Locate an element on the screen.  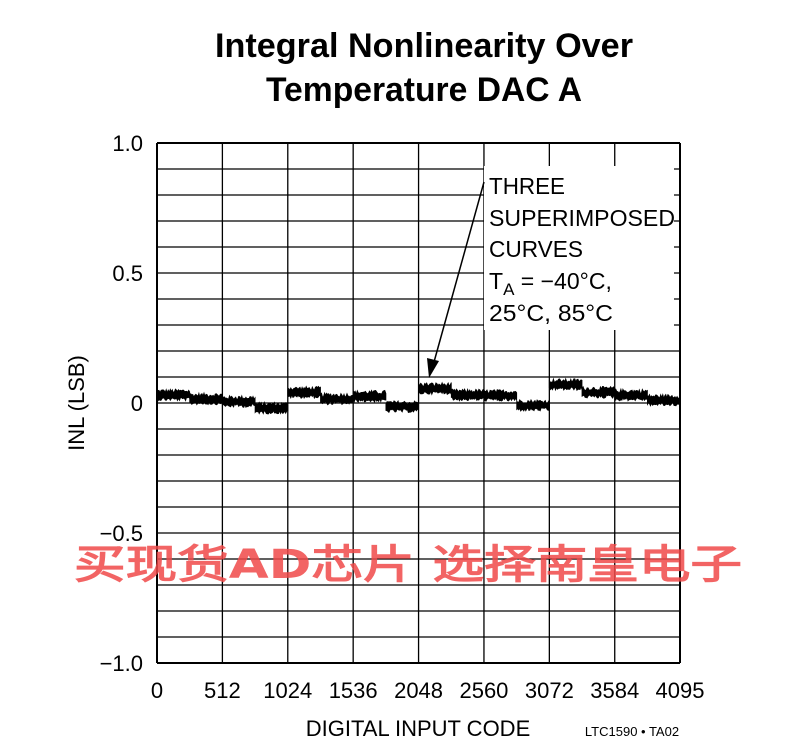
x-axis-label: DIGITAL INPUT CODE is located at coordinates (418, 728).